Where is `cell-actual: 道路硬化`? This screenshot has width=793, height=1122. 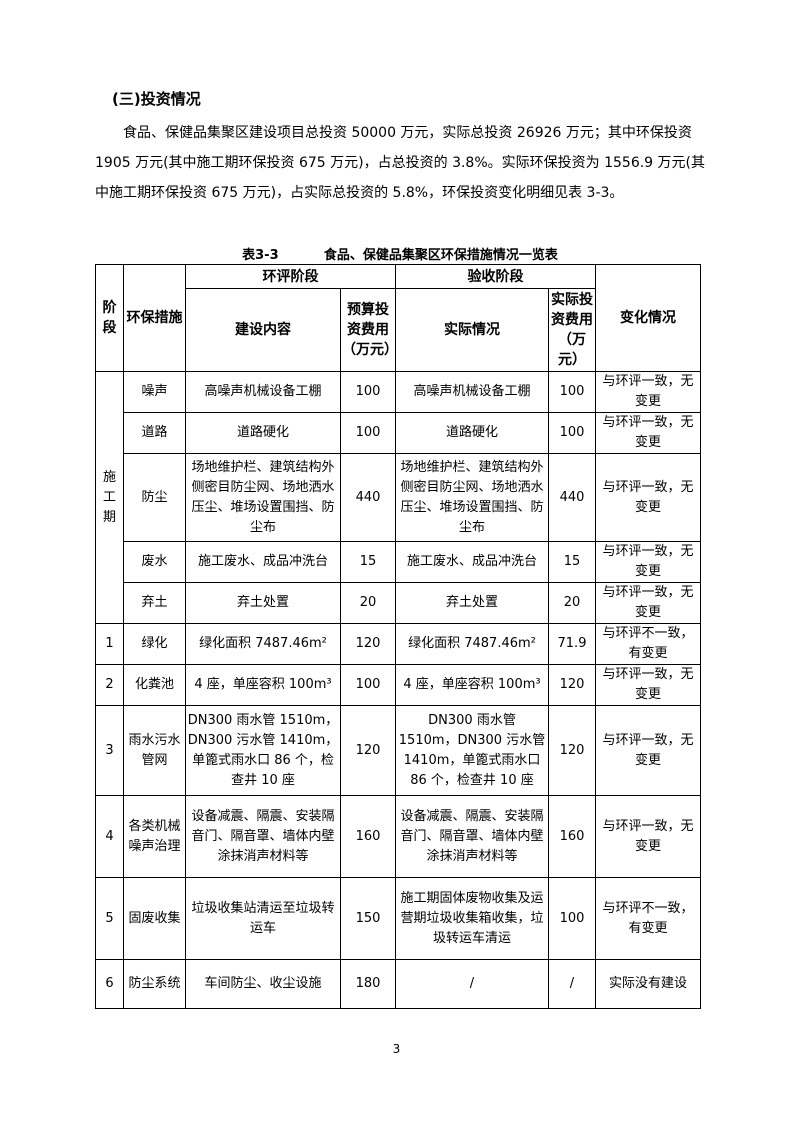 cell-actual: 道路硬化 is located at coordinates (472, 433).